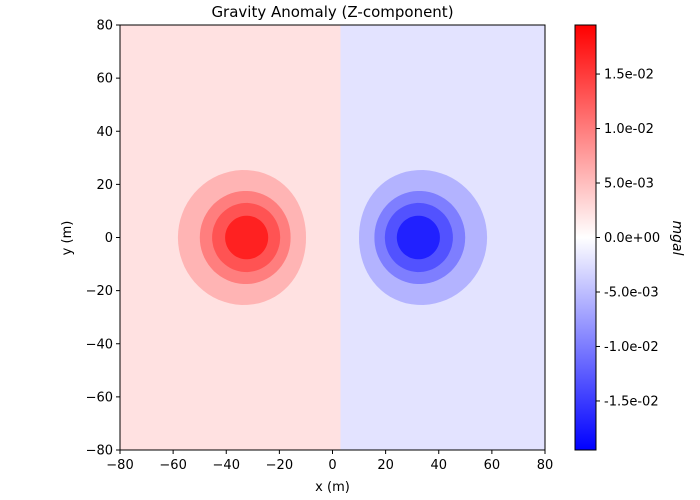  Describe the element at coordinates (104, 132) in the screenshot. I see `y-tick-label: 40` at that location.